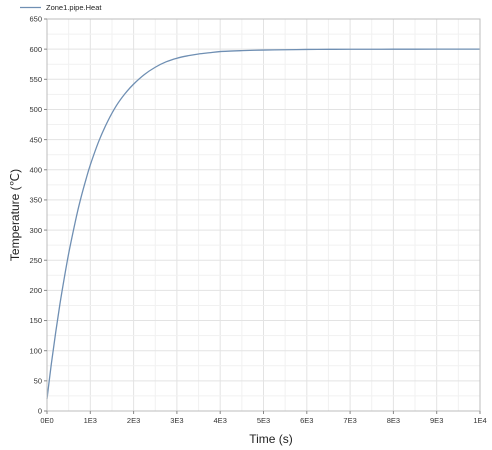 This screenshot has height=450, width=492. I want to click on y-tick-label: 250, so click(35, 260).